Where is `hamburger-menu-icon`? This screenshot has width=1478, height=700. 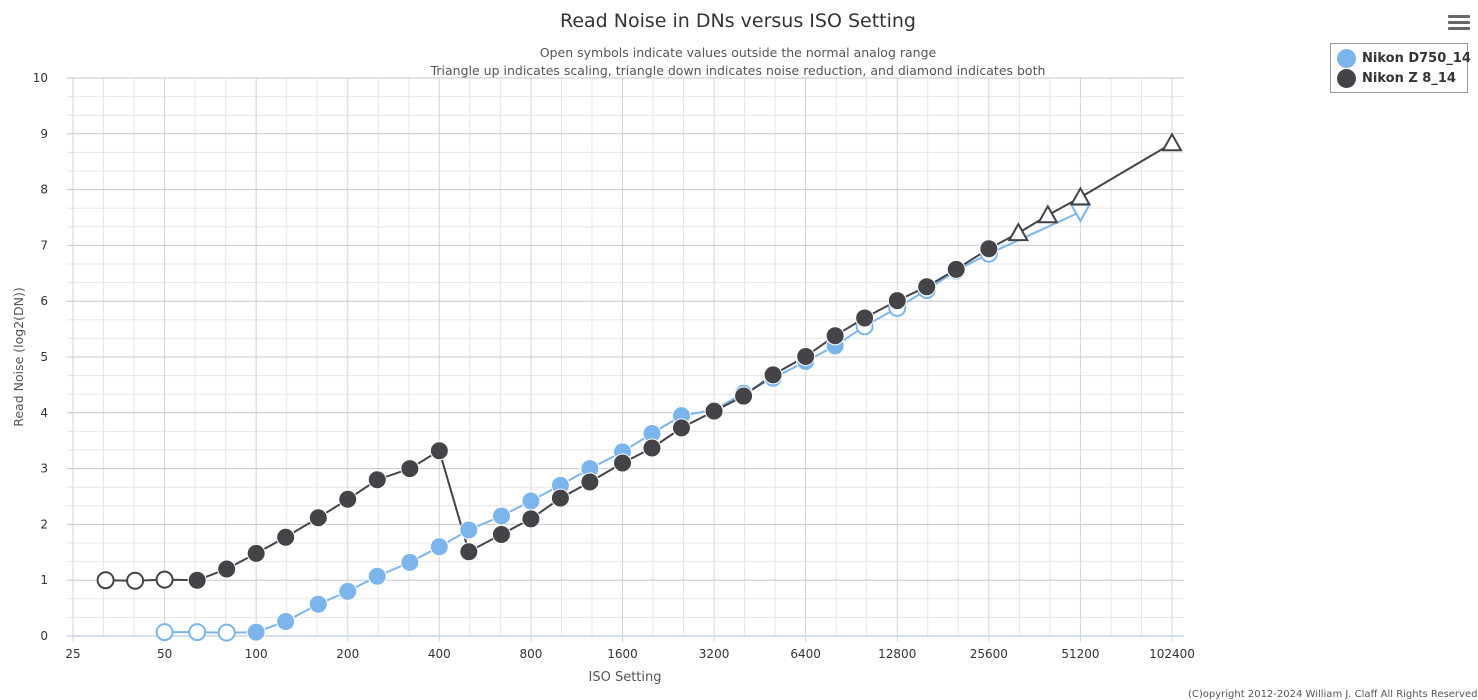 hamburger-menu-icon is located at coordinates (1459, 24).